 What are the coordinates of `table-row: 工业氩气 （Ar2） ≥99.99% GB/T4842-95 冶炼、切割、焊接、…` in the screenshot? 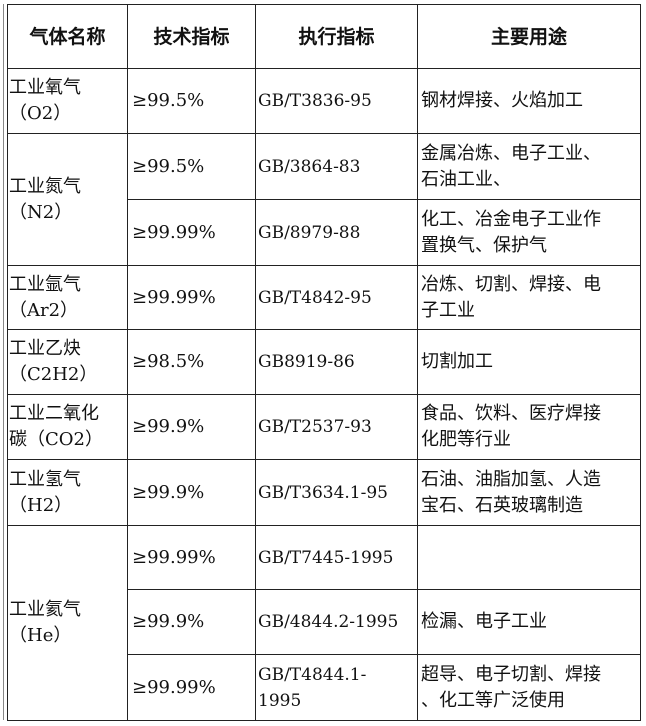 It's located at (324, 297).